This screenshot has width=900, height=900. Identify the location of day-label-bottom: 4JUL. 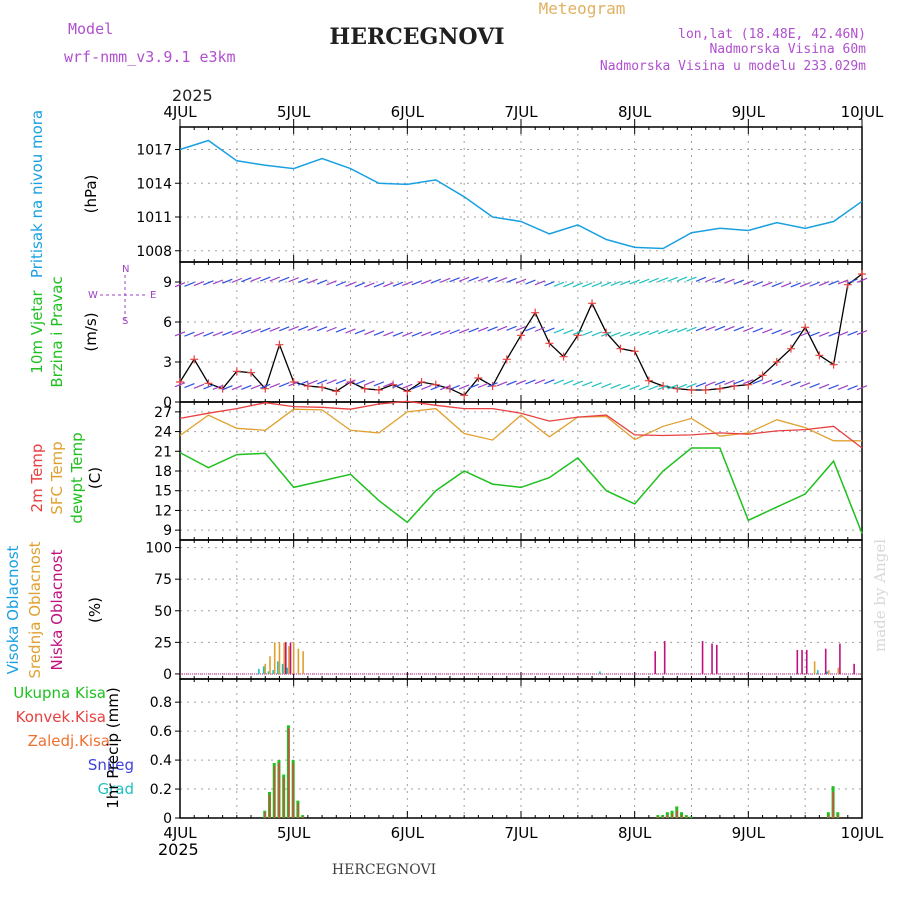
(180, 833).